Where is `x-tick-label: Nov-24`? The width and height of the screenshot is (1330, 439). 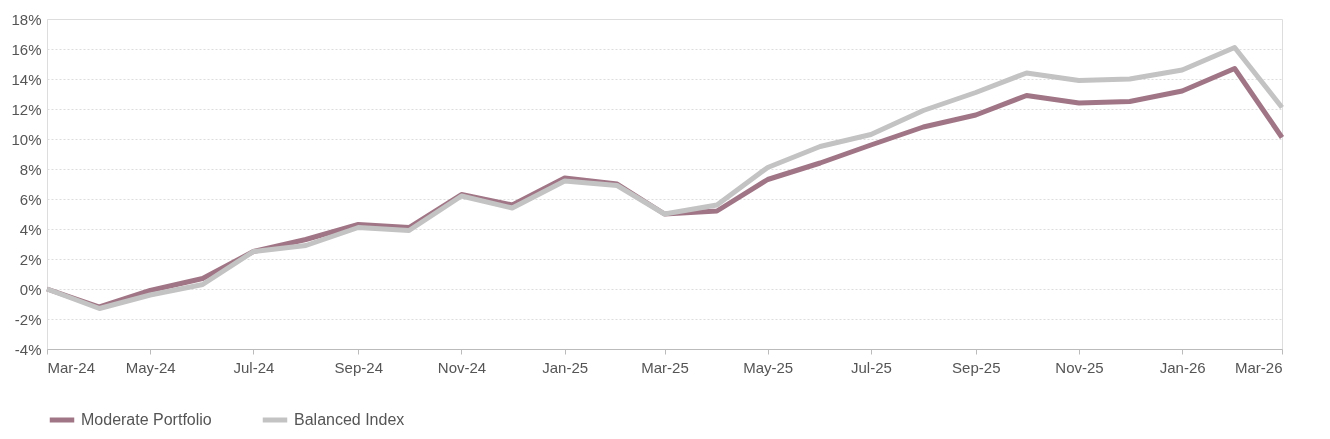 x-tick-label: Nov-24 is located at coordinates (462, 367).